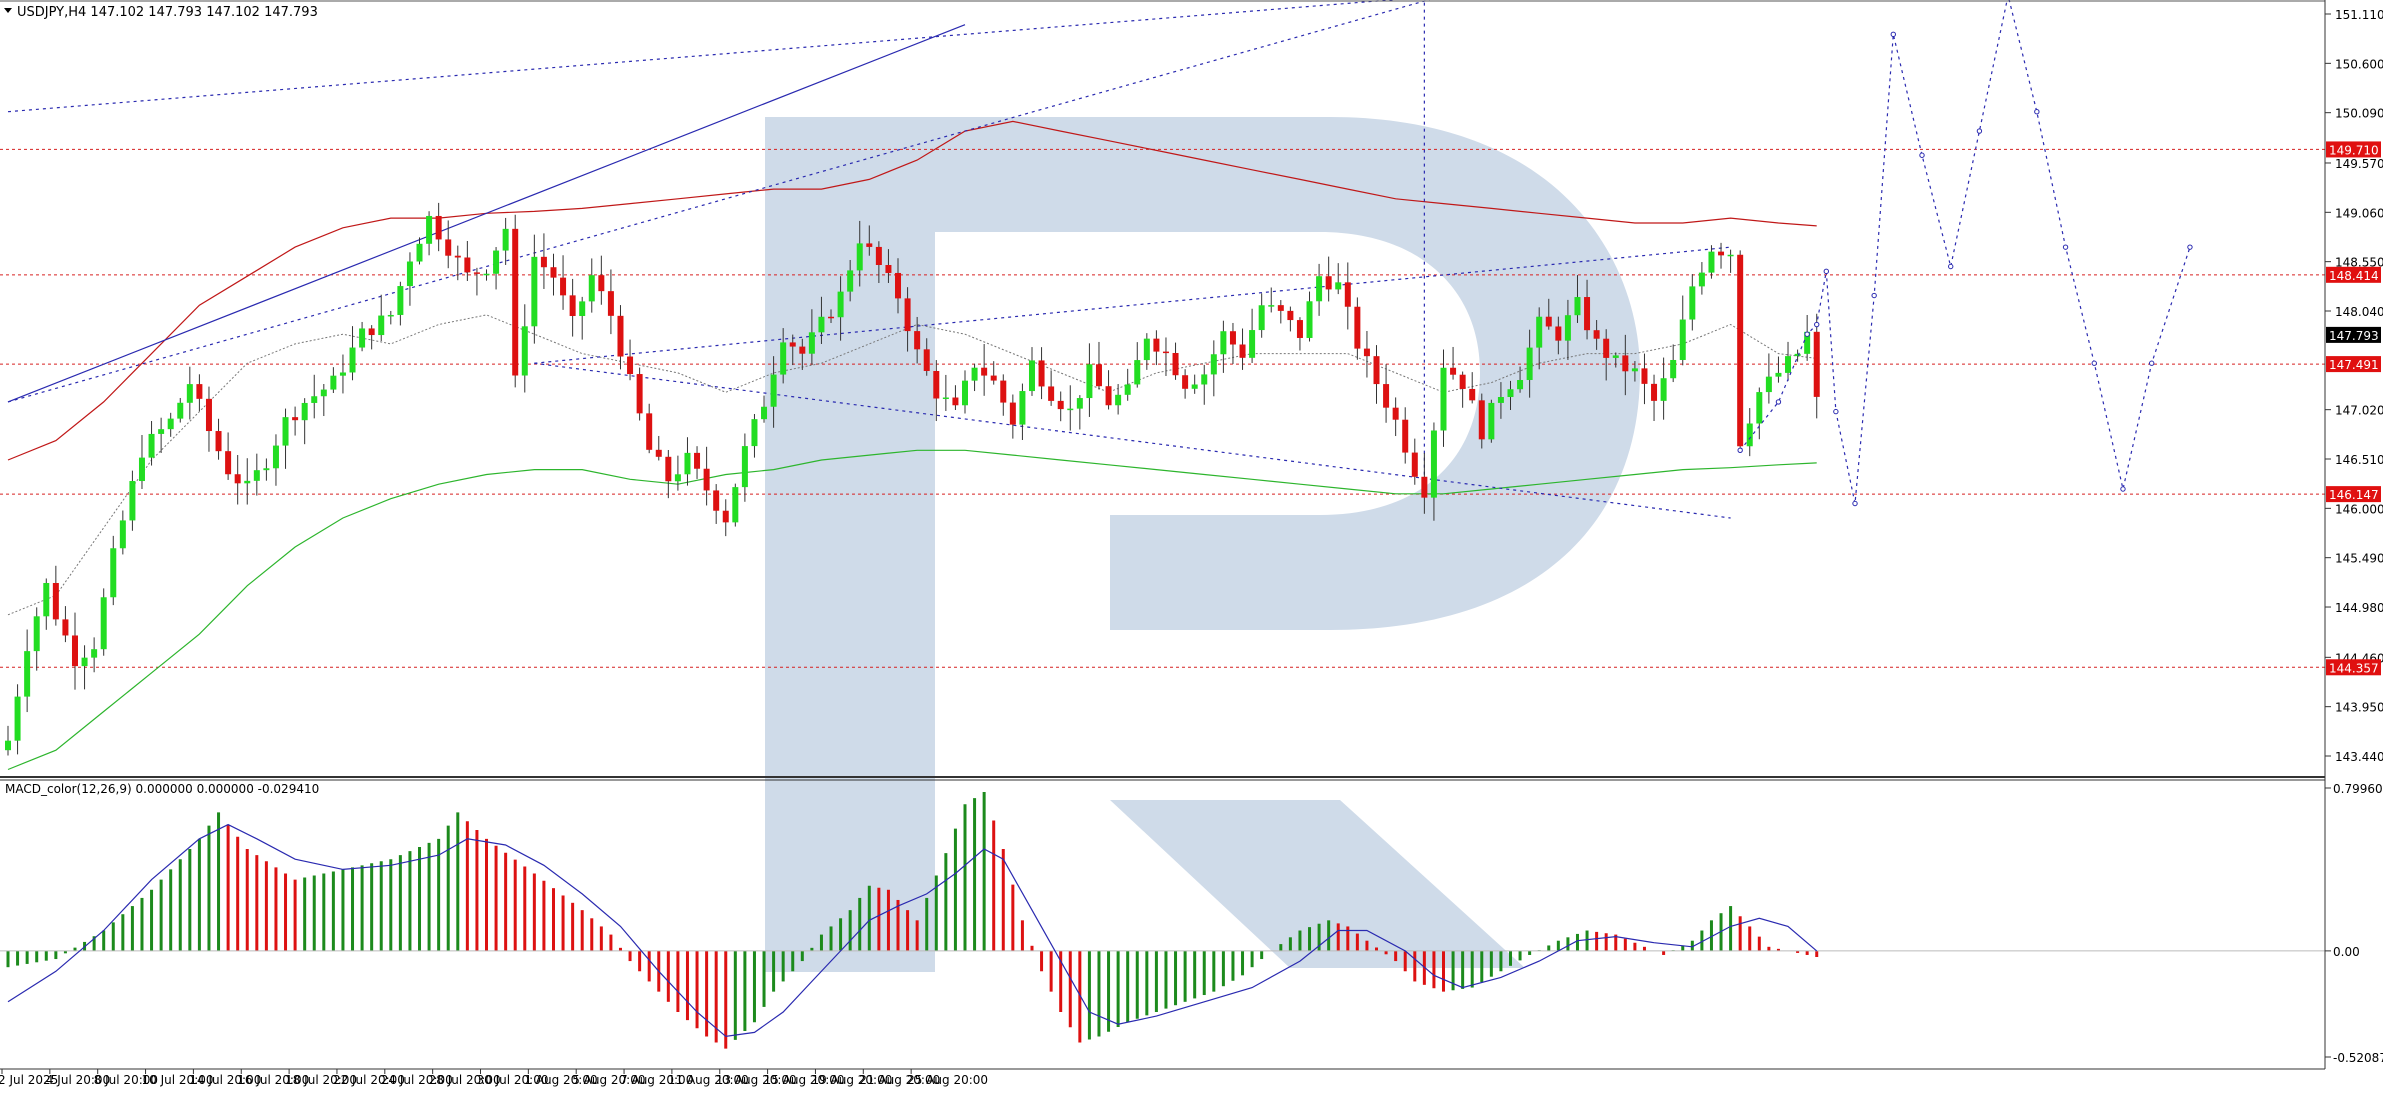 Image resolution: width=2383 pixels, height=1094 pixels. Describe the element at coordinates (2354, 668) in the screenshot. I see `level-tag-label: 144.357` at that location.